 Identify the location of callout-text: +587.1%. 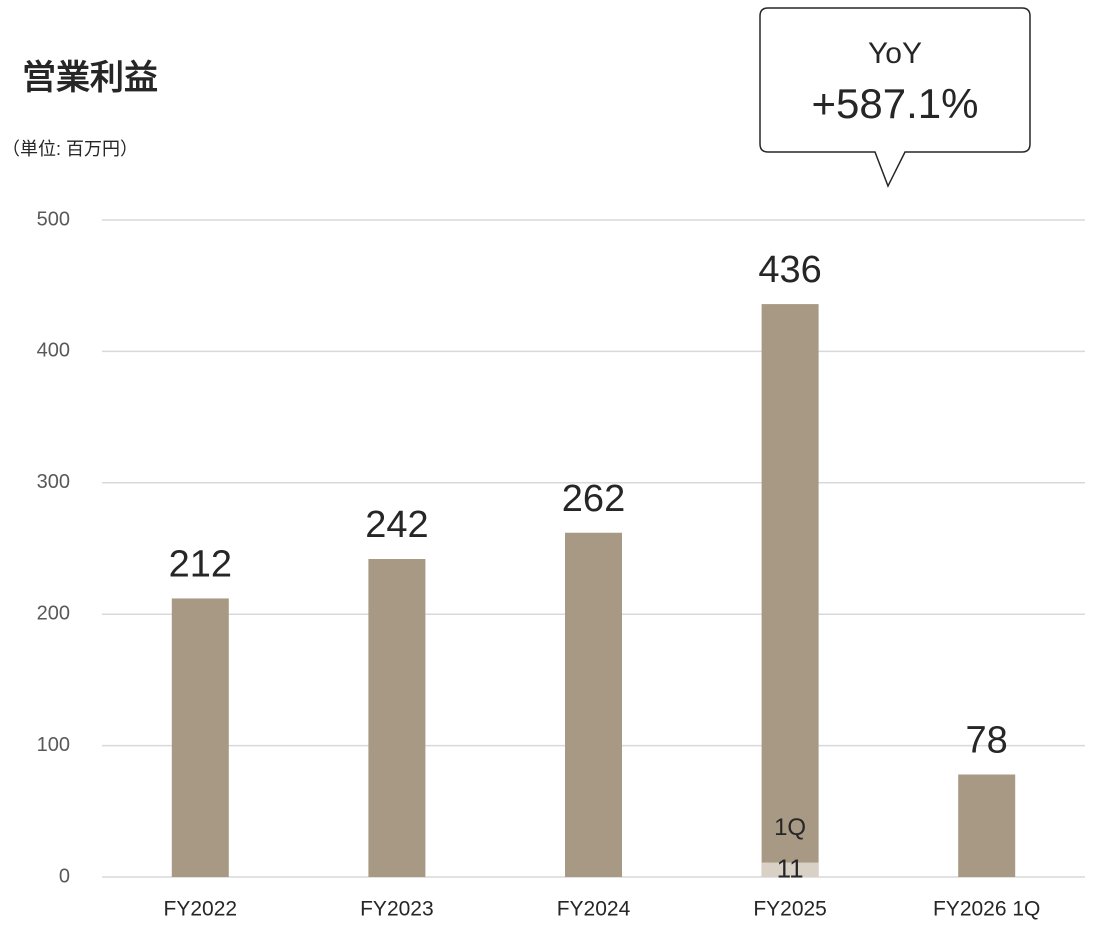
(895, 103).